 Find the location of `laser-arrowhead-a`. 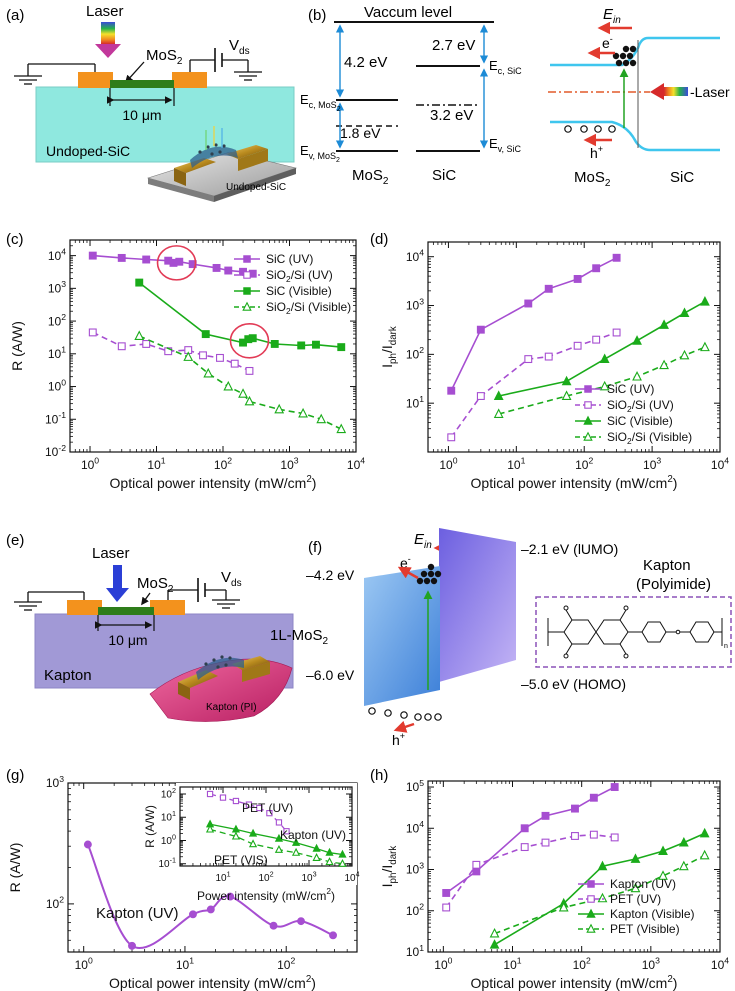

laser-arrowhead-a is located at coordinates (108, 51).